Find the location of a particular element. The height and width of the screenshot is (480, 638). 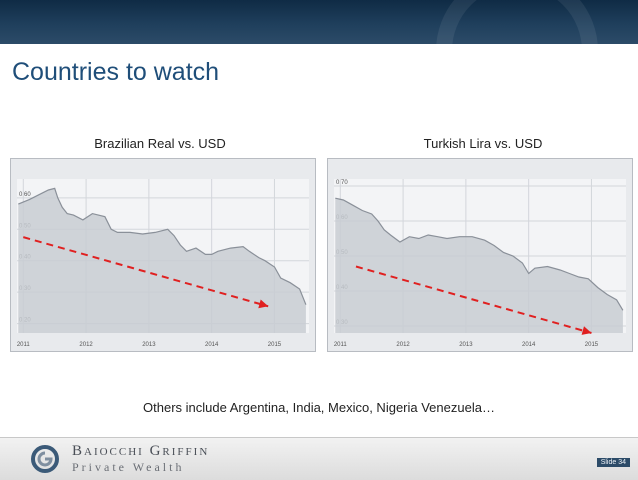

brand-name: Baiocchi Griffin is located at coordinates (141, 451).